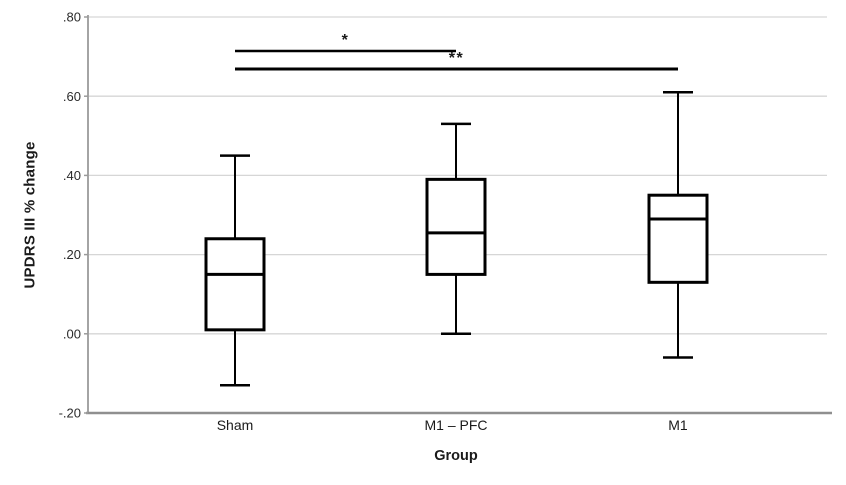 This screenshot has height=485, width=846. Describe the element at coordinates (678, 425) in the screenshot. I see `category-label-m1: M1` at that location.